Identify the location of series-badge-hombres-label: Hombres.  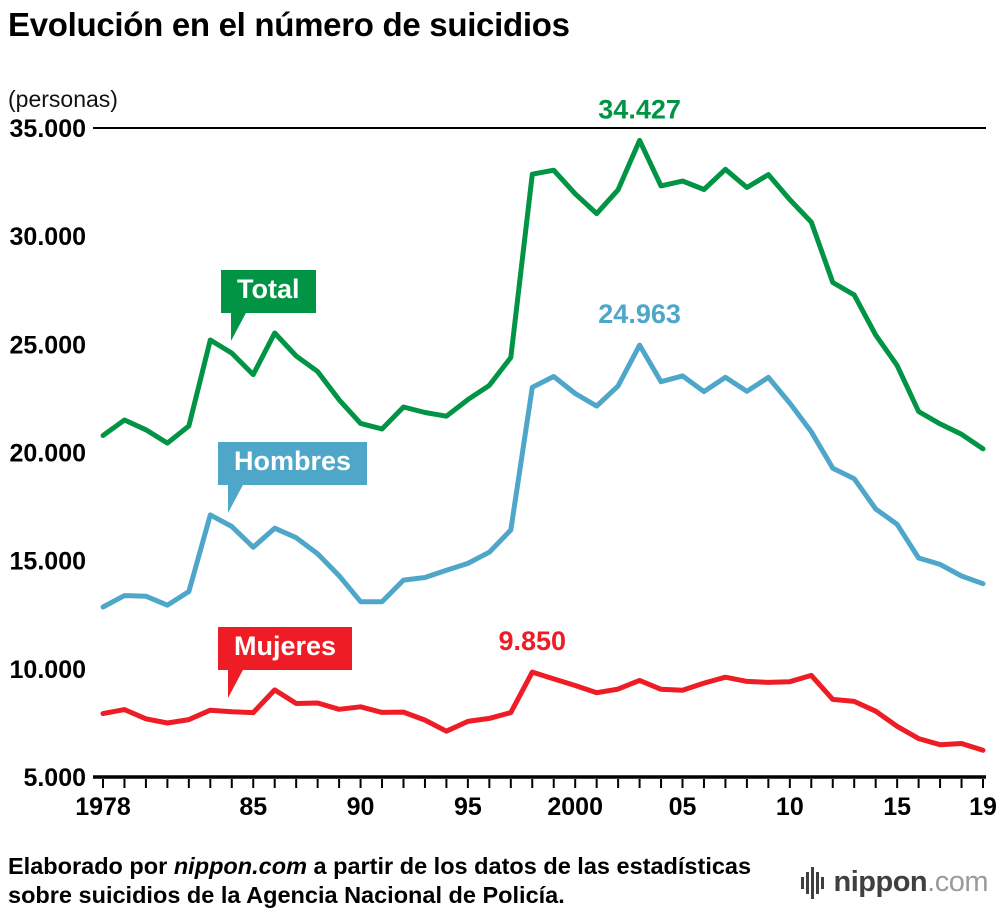
(293, 461).